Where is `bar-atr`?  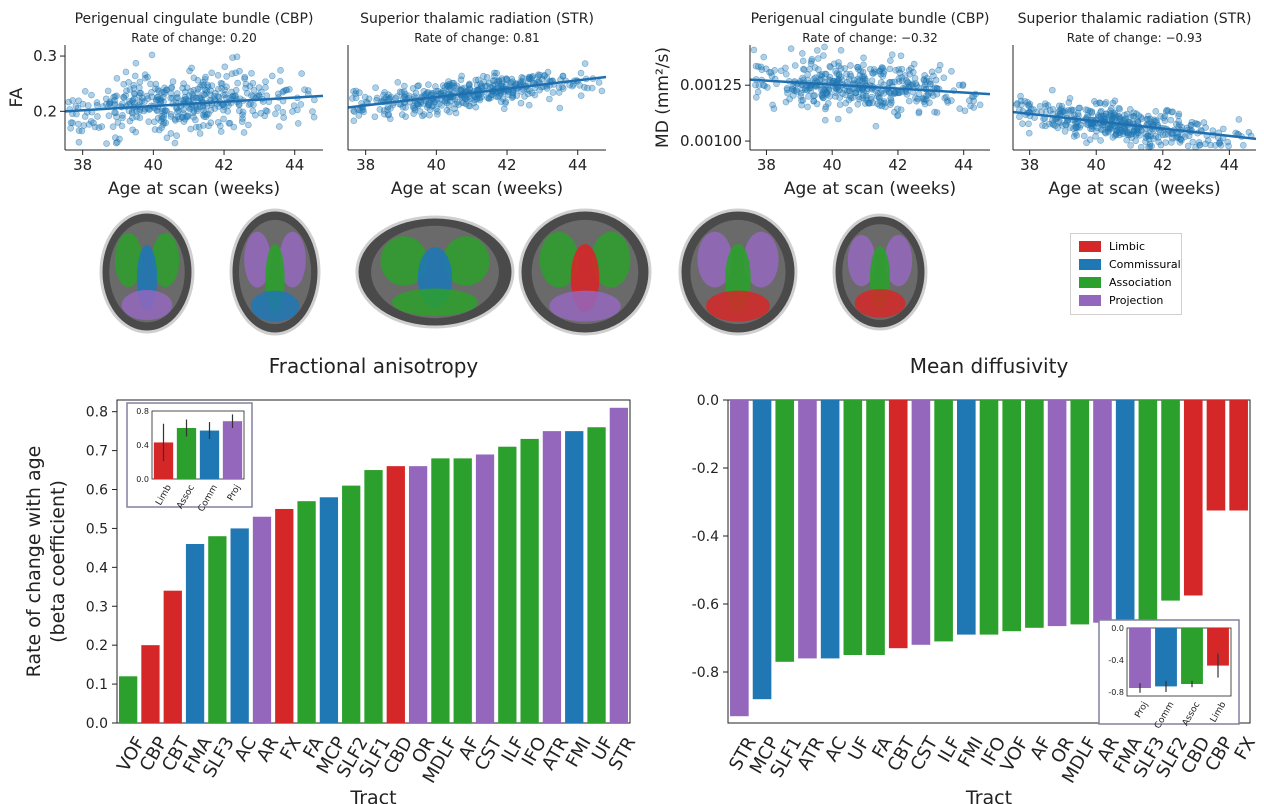 bar-atr is located at coordinates (552, 577).